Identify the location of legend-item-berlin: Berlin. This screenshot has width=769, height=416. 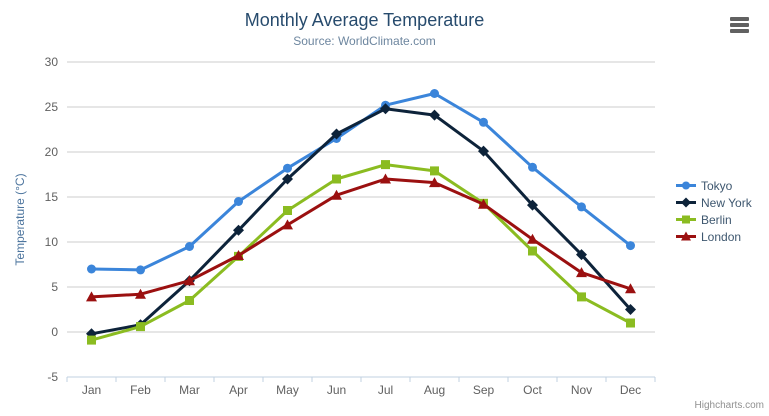
(714, 219).